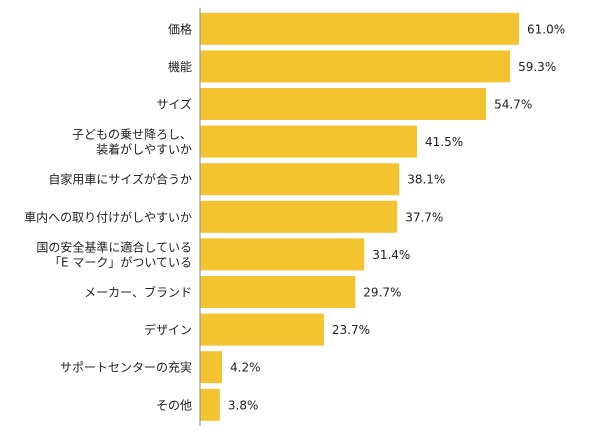 Image resolution: width=600 pixels, height=433 pixels. I want to click on category-label-2: サイズ, so click(174, 104).